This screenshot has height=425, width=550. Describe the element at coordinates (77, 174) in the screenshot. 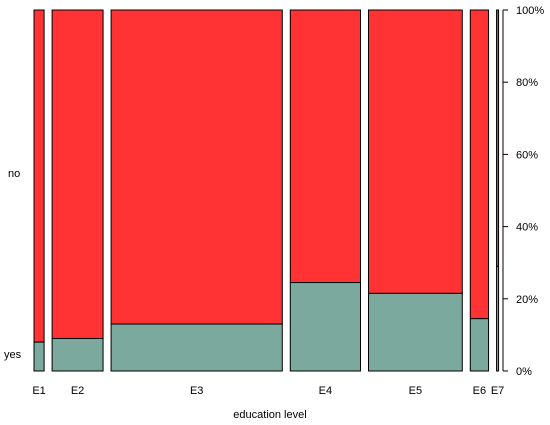

I see `bar-no-e2` at that location.